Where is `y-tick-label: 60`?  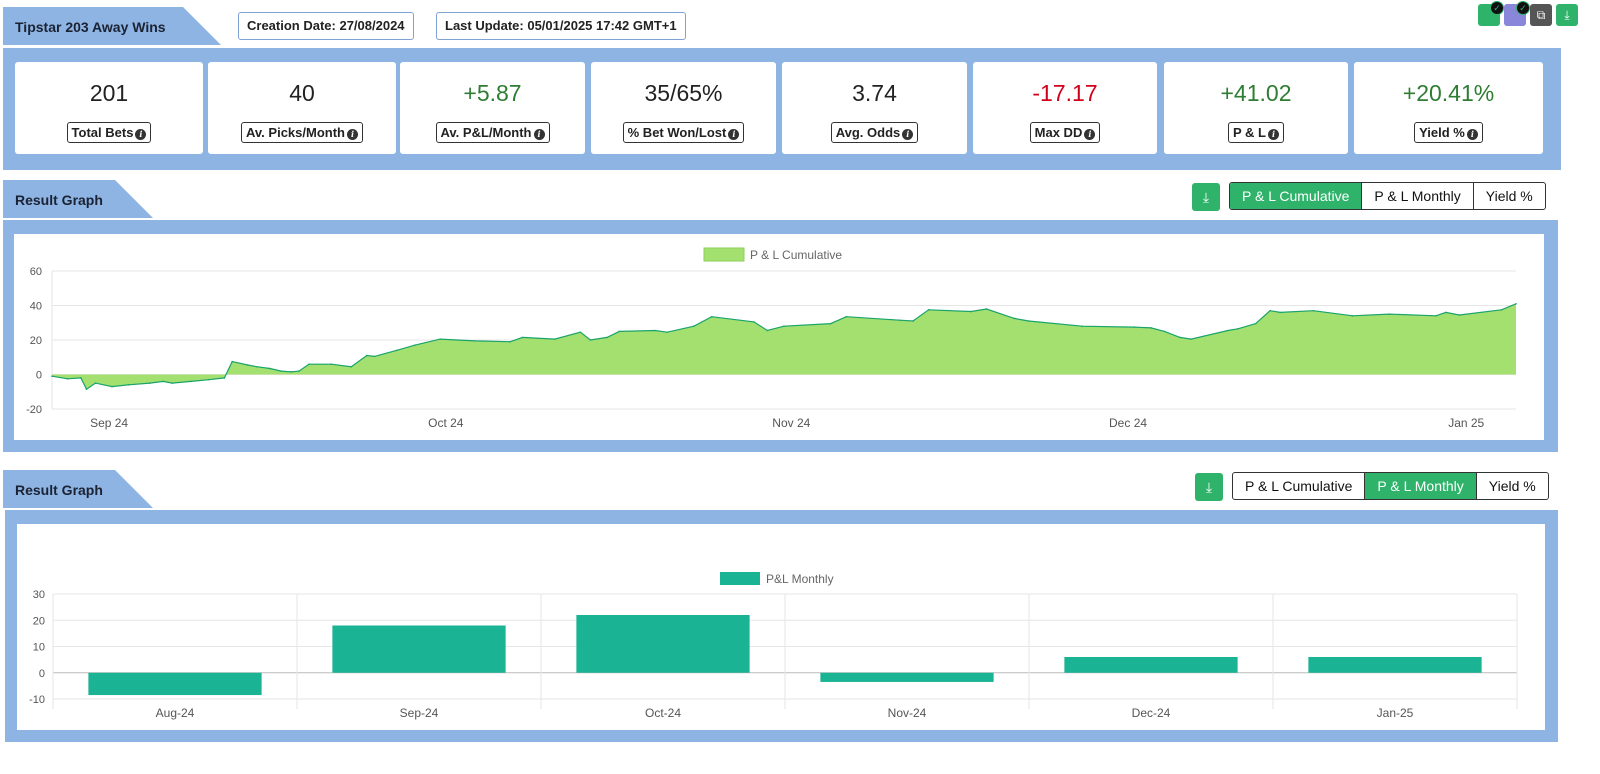 y-tick-label: 60 is located at coordinates (36, 272).